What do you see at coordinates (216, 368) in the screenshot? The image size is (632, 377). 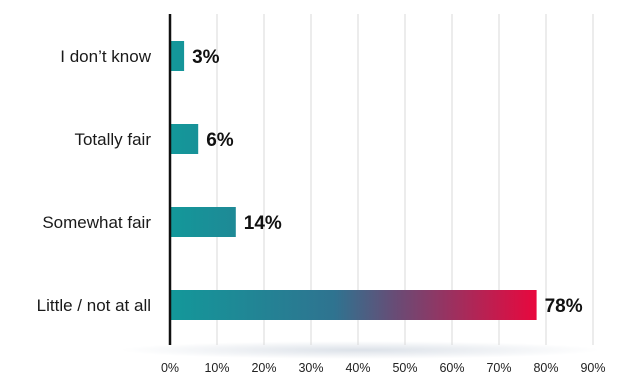 I see `x-tick-label: 10%` at bounding box center [216, 368].